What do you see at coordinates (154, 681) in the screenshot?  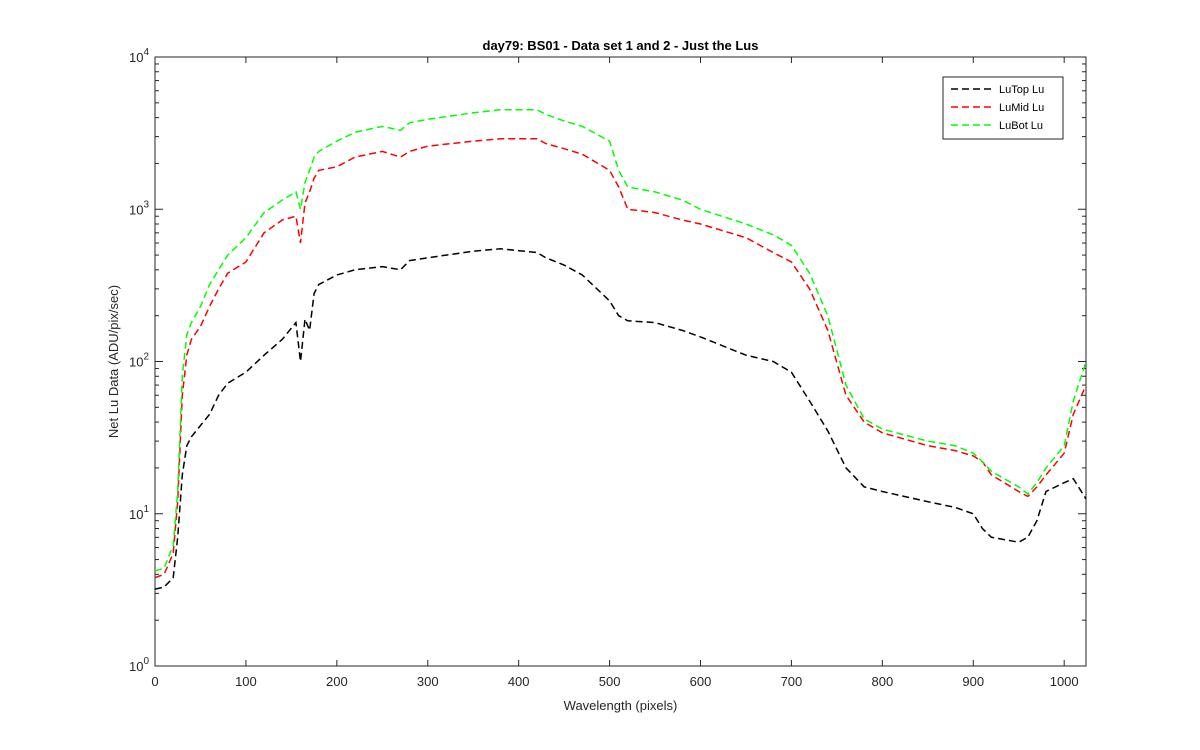 I see `x-tick-label: 0` at bounding box center [154, 681].